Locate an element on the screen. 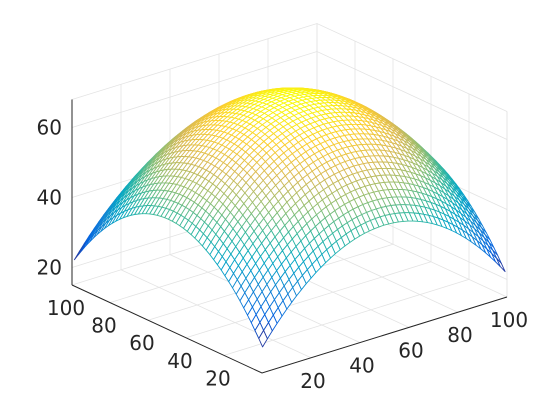  x-tick-label: 100 is located at coordinates (509, 320).